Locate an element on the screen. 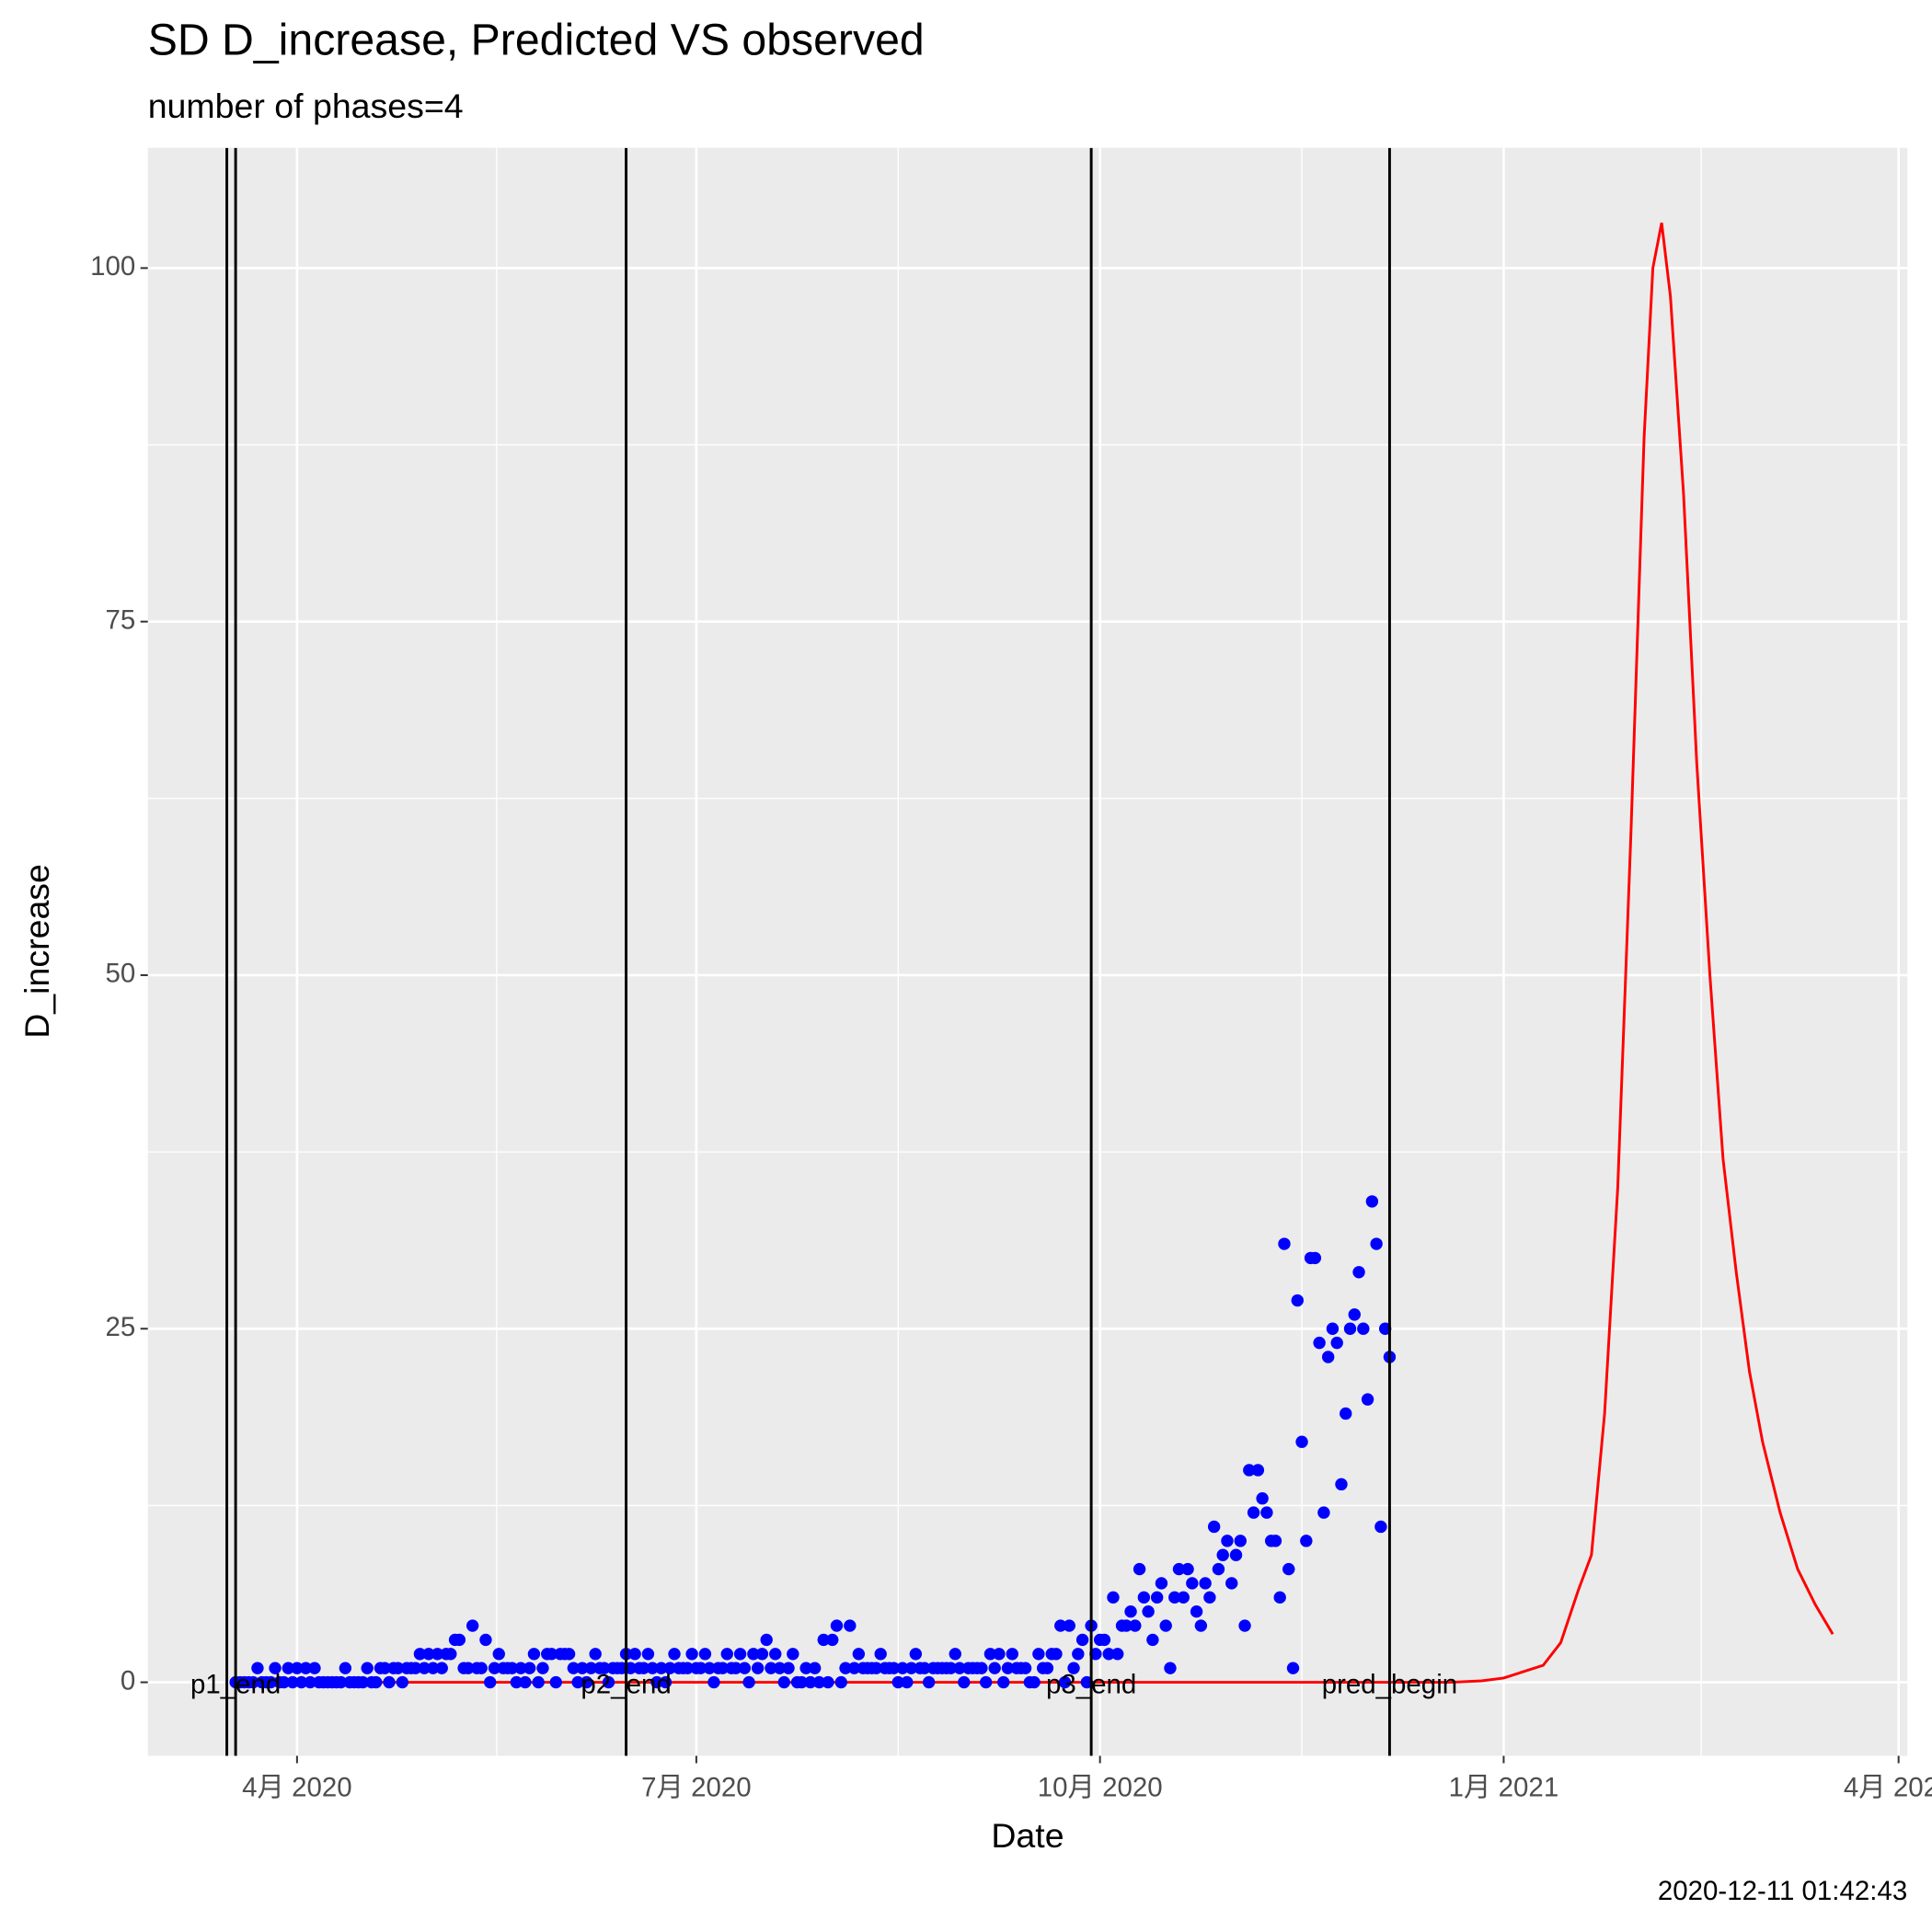 Image resolution: width=1932 pixels, height=1932 pixels. y-tick-label: 25 is located at coordinates (121, 1327).